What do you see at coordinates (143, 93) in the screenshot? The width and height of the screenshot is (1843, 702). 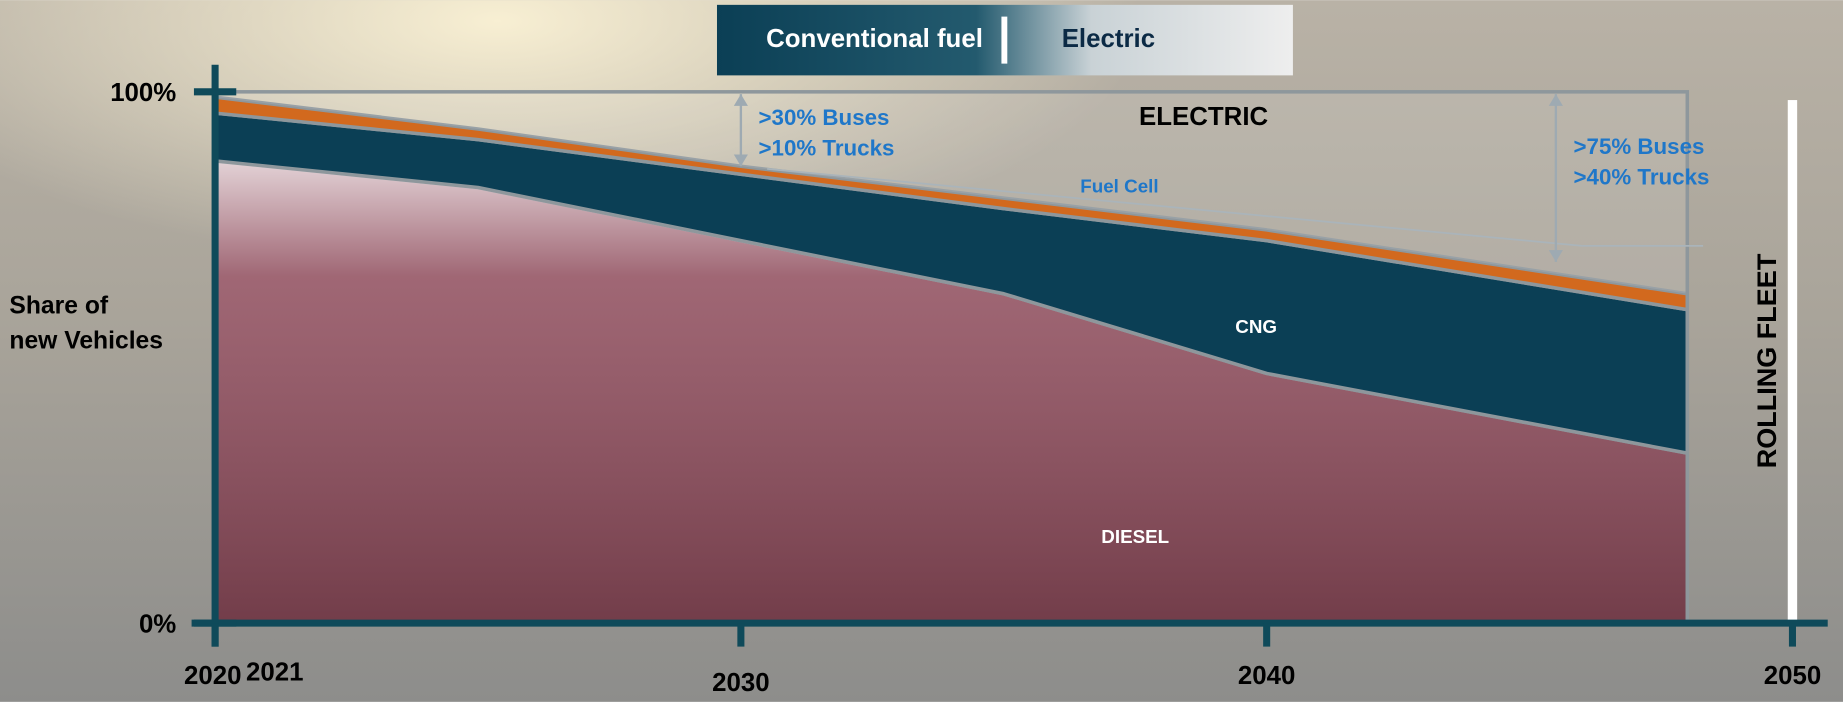 I see `y-tick-label: 100%` at bounding box center [143, 93].